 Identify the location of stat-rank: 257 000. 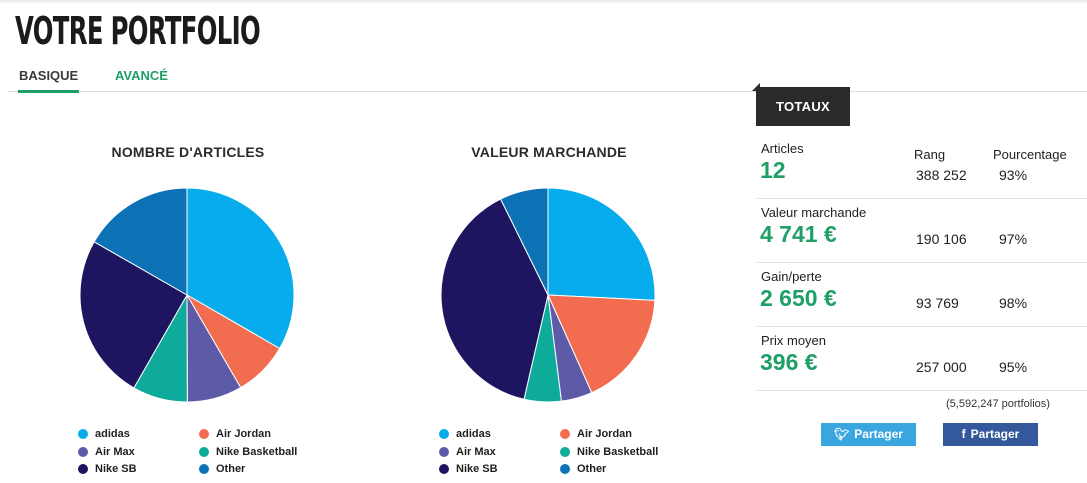
(941, 367).